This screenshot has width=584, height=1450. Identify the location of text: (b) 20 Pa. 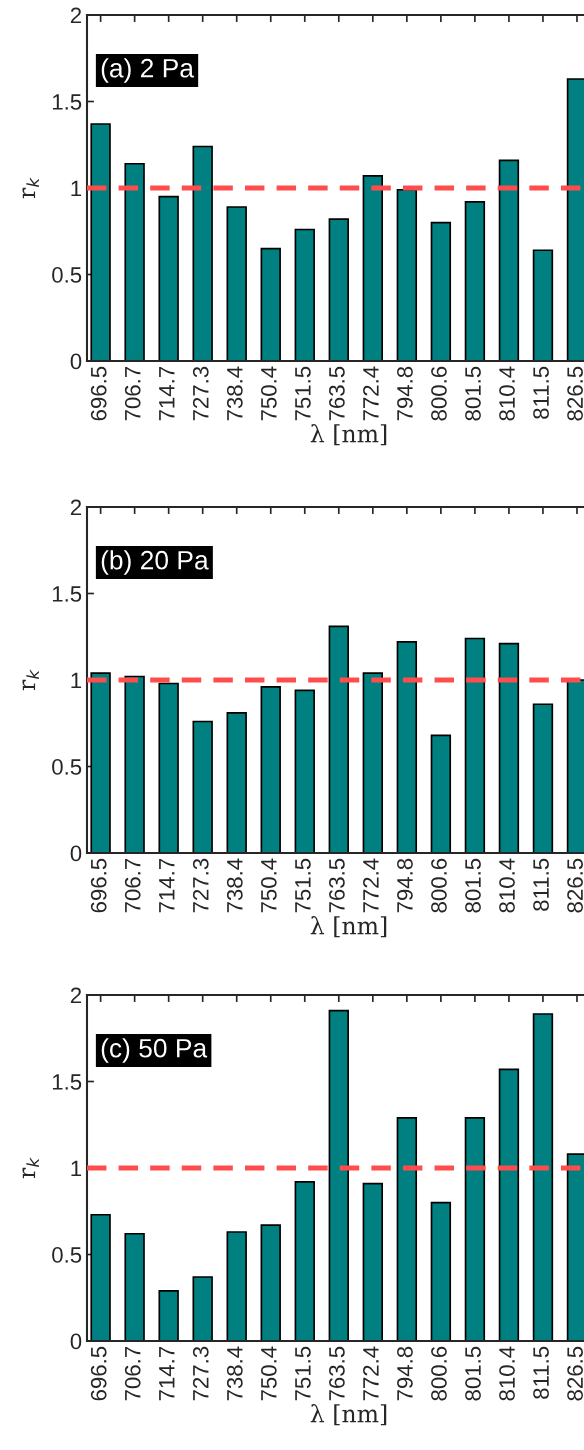
(155, 562).